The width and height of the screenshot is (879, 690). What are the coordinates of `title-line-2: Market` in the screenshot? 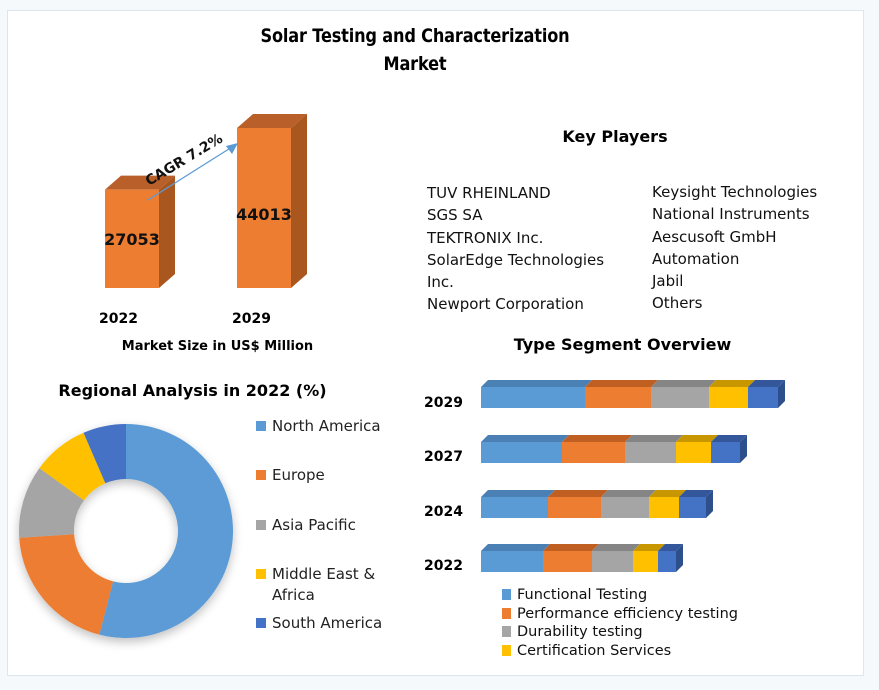 It's located at (415, 64).